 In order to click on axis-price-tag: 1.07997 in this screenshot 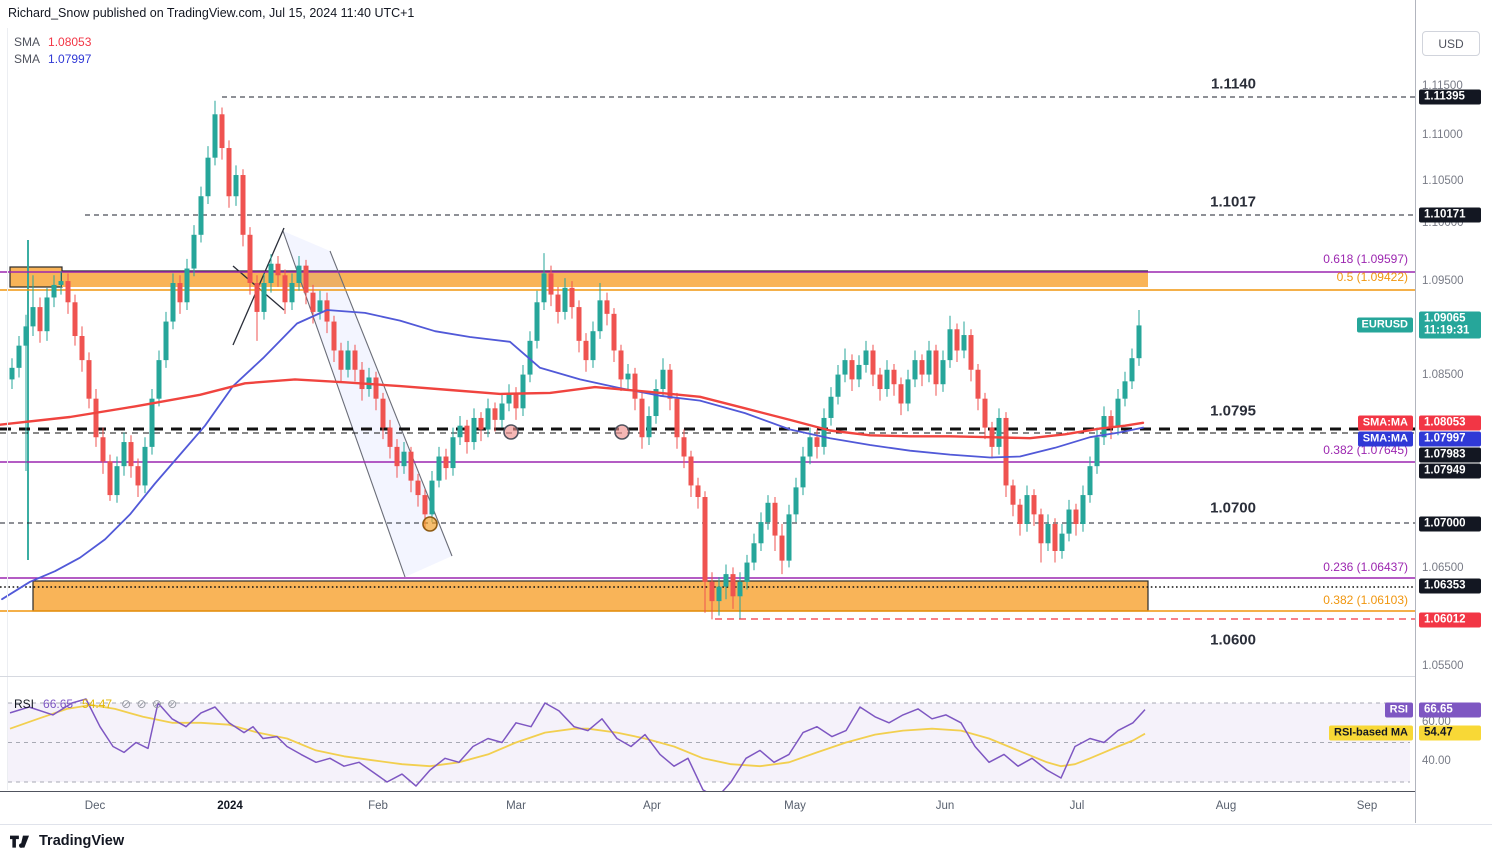, I will do `click(1450, 439)`.